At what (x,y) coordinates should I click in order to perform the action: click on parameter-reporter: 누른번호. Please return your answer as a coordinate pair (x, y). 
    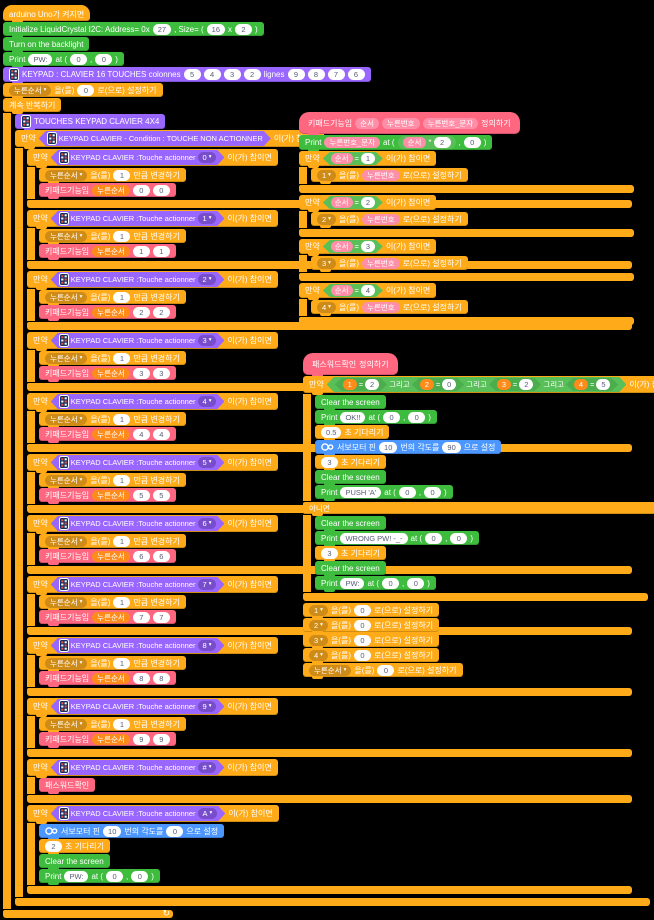
    Looking at the image, I should click on (381, 219).